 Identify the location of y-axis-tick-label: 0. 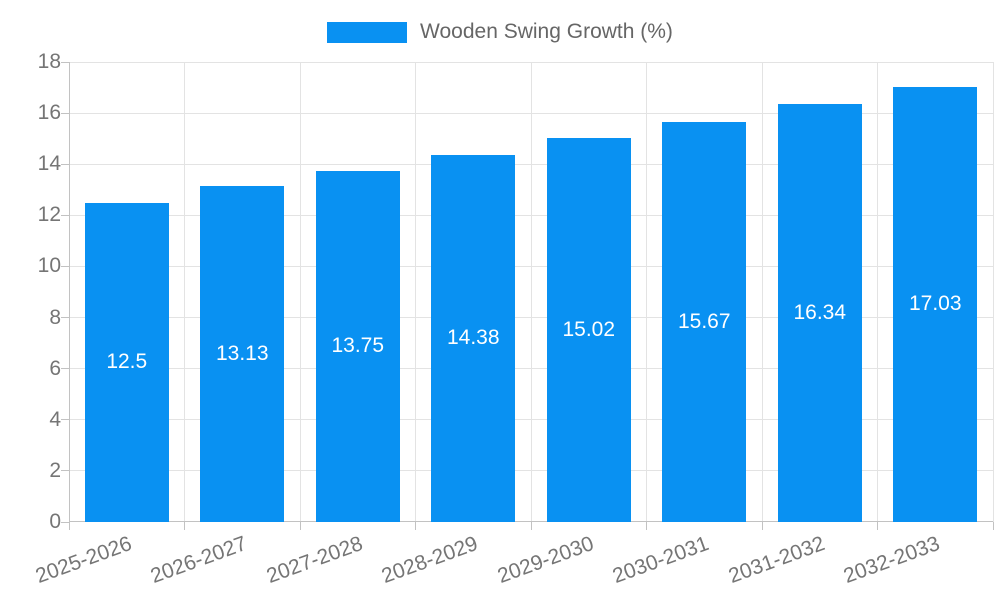
(55, 521).